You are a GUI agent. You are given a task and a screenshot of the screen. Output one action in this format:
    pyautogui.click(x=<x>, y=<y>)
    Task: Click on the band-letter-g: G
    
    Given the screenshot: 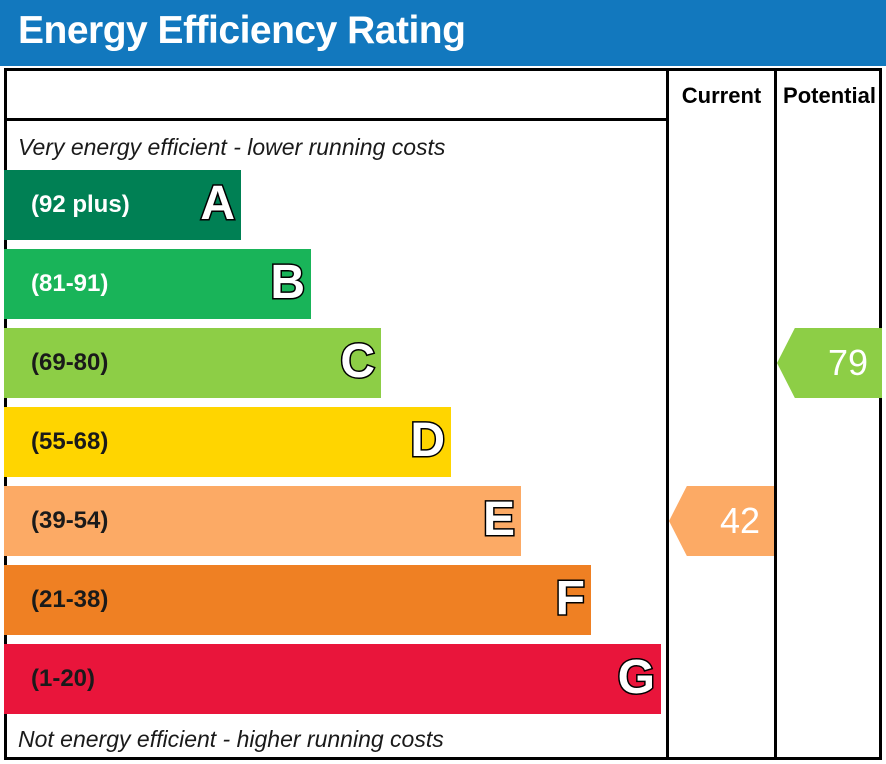 What is the action you would take?
    pyautogui.click(x=636, y=678)
    